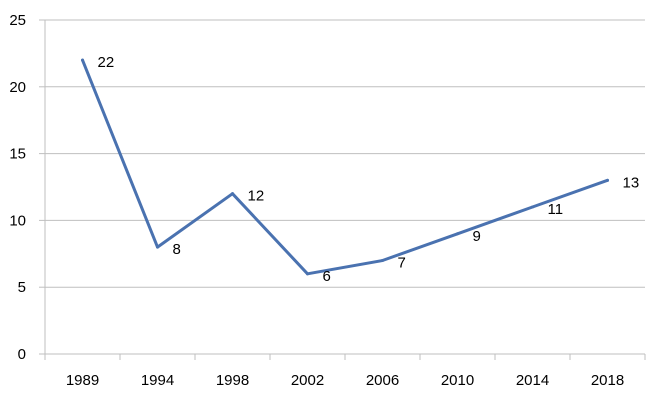 This screenshot has height=401, width=666. What do you see at coordinates (457, 380) in the screenshot?
I see `x-tick-label-2010: 2010` at bounding box center [457, 380].